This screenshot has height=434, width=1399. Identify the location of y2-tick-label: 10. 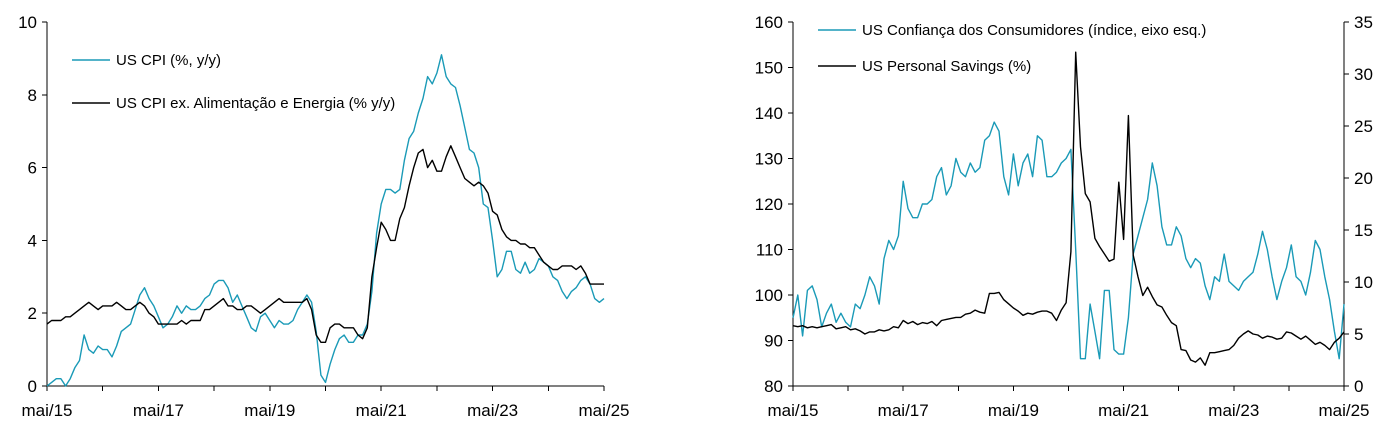
(1363, 282).